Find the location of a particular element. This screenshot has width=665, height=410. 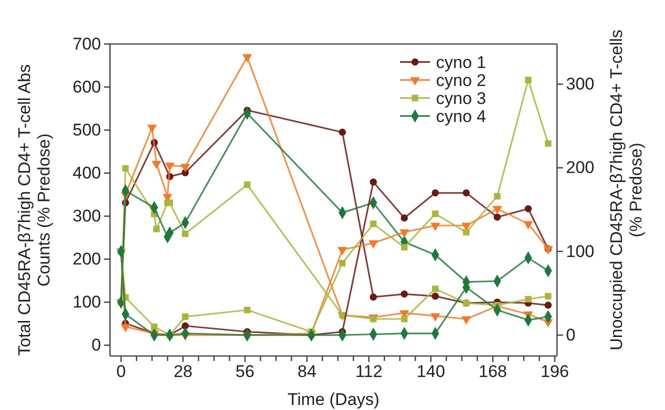

legend-label: cyno 4 is located at coordinates (461, 116).